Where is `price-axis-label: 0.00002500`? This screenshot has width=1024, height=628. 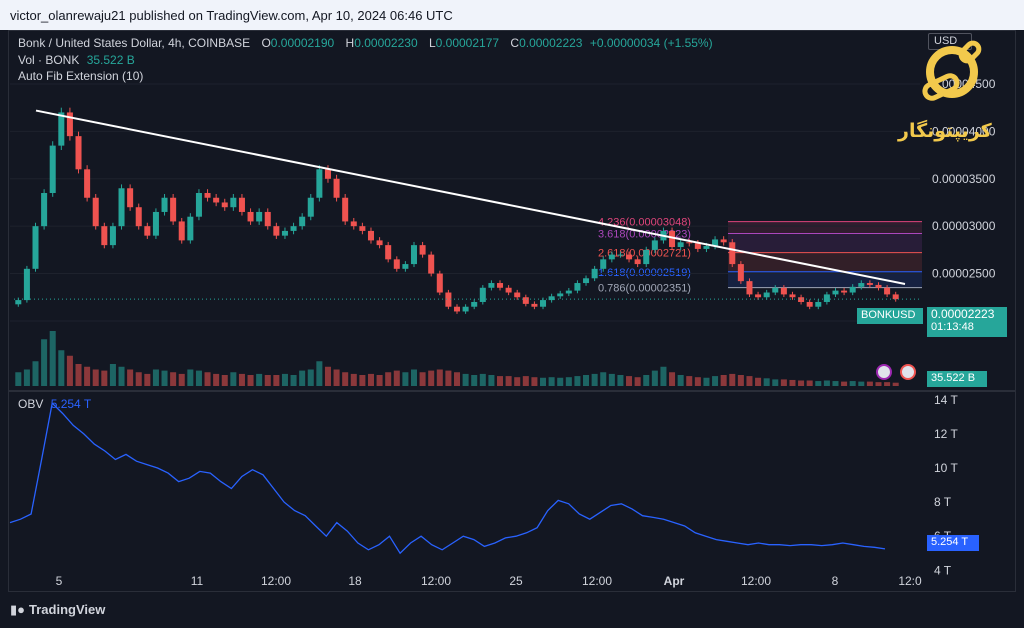 price-axis-label: 0.00002500 is located at coordinates (964, 274).